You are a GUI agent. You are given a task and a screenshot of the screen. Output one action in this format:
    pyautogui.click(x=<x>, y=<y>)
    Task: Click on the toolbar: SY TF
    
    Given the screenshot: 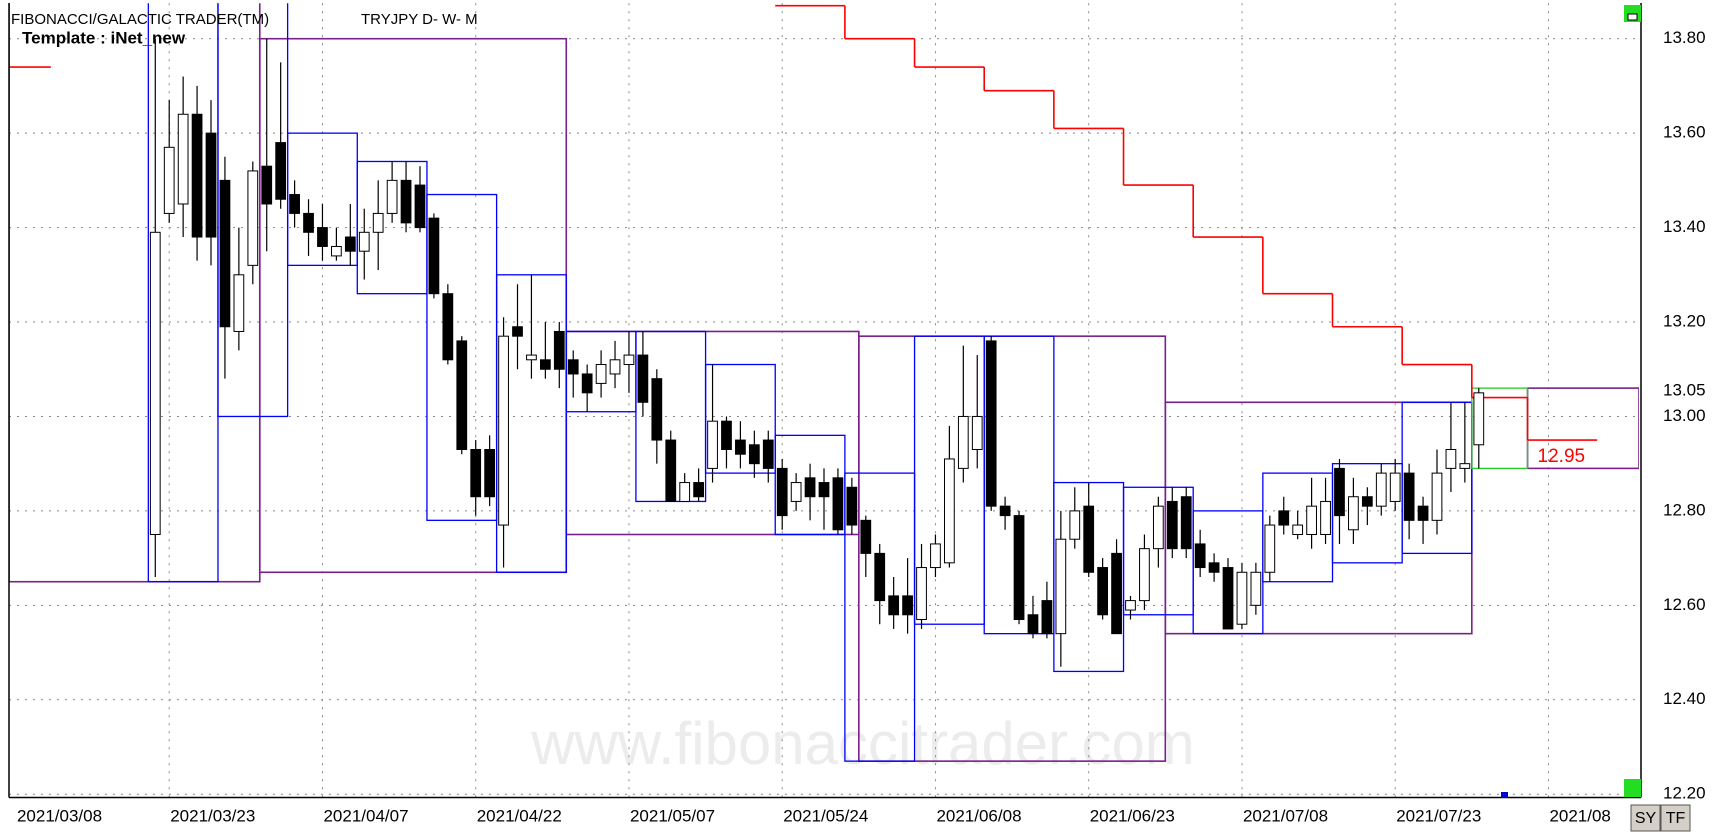 What is the action you would take?
    pyautogui.click(x=1660, y=818)
    